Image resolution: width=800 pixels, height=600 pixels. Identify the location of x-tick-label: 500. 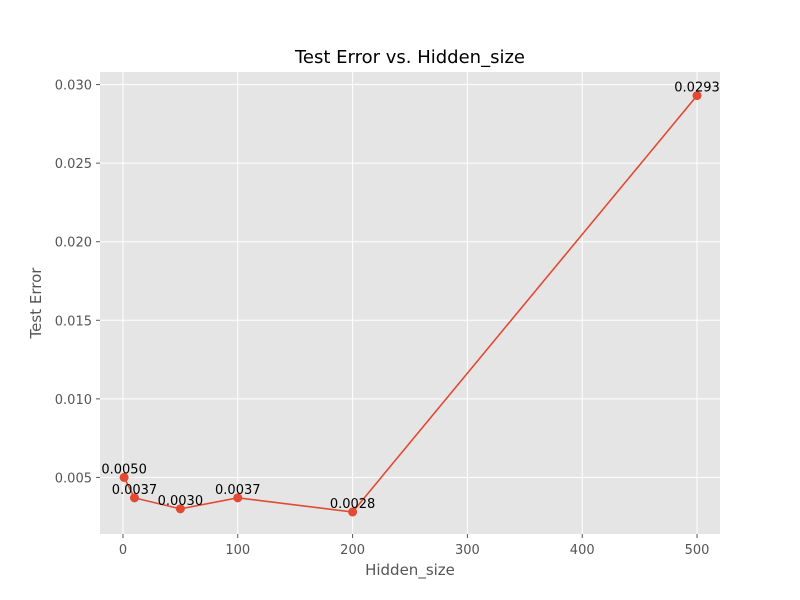
(697, 550).